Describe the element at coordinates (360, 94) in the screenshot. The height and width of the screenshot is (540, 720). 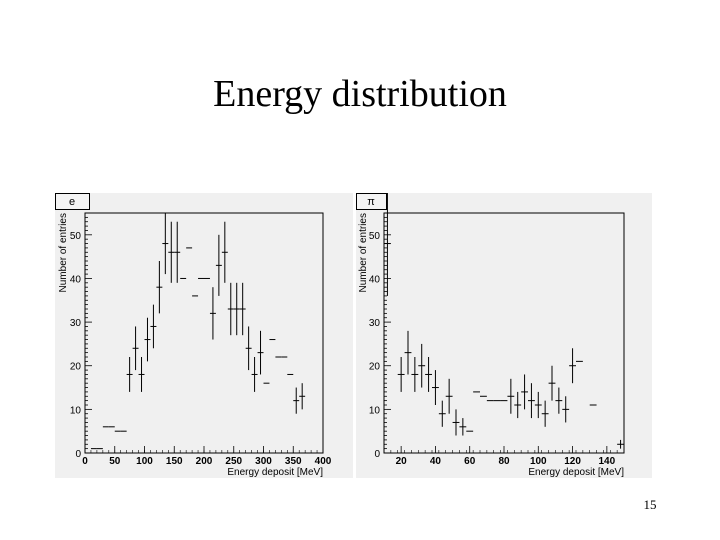
I see `slide-title: Energy distribution` at that location.